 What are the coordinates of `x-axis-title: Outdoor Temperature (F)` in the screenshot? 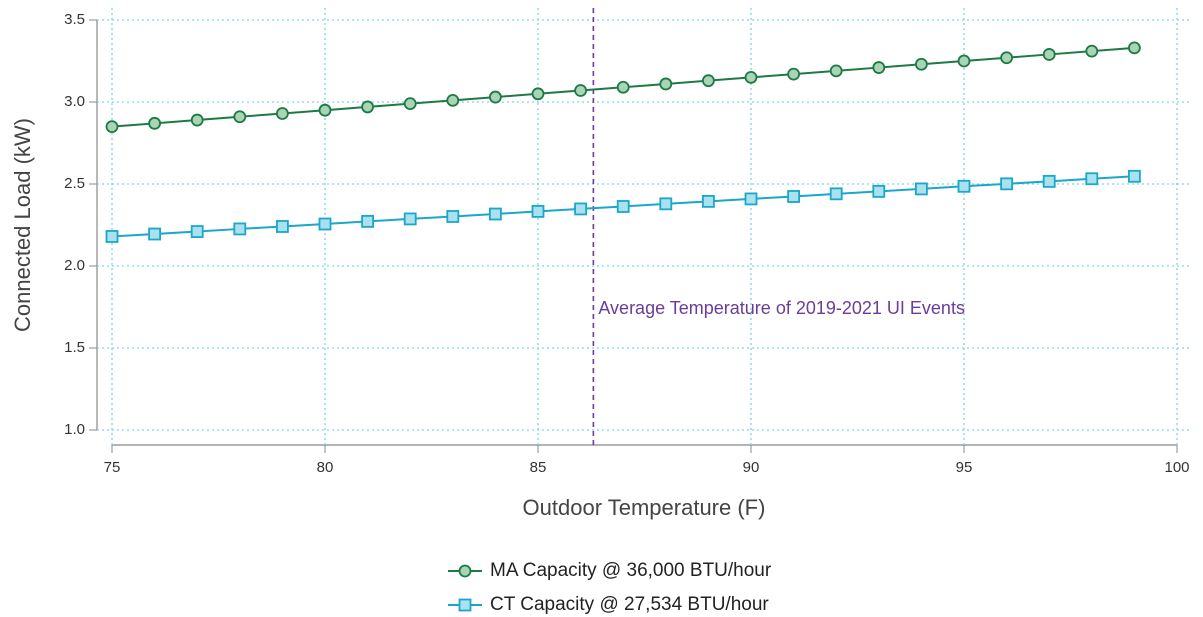 It's located at (644, 507).